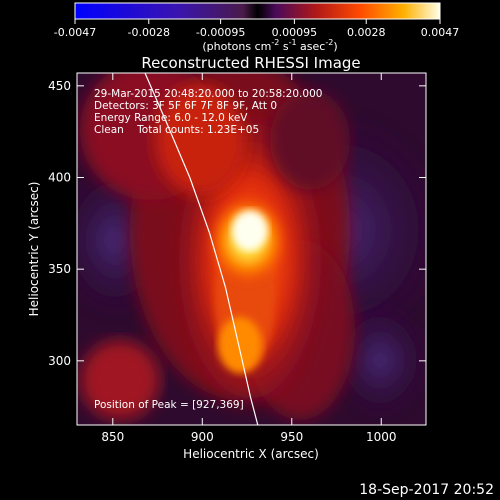 The height and width of the screenshot is (500, 500). Describe the element at coordinates (366, 32) in the screenshot. I see `colorbar-tick-label: 0.0028` at that location.